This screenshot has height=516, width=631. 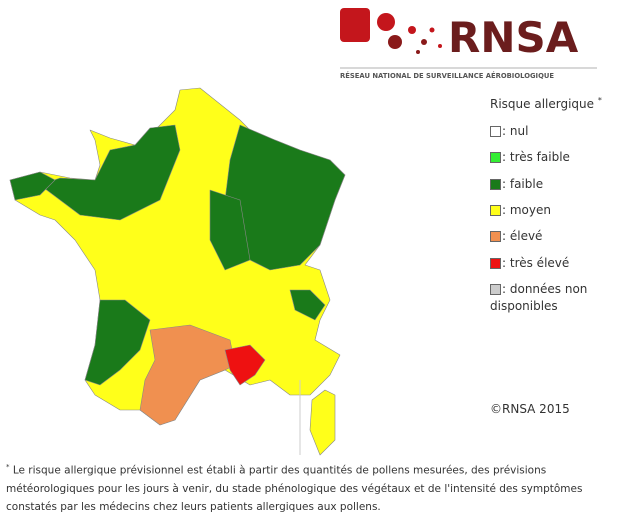 I want to click on legend-label: : élevé, so click(x=522, y=236).